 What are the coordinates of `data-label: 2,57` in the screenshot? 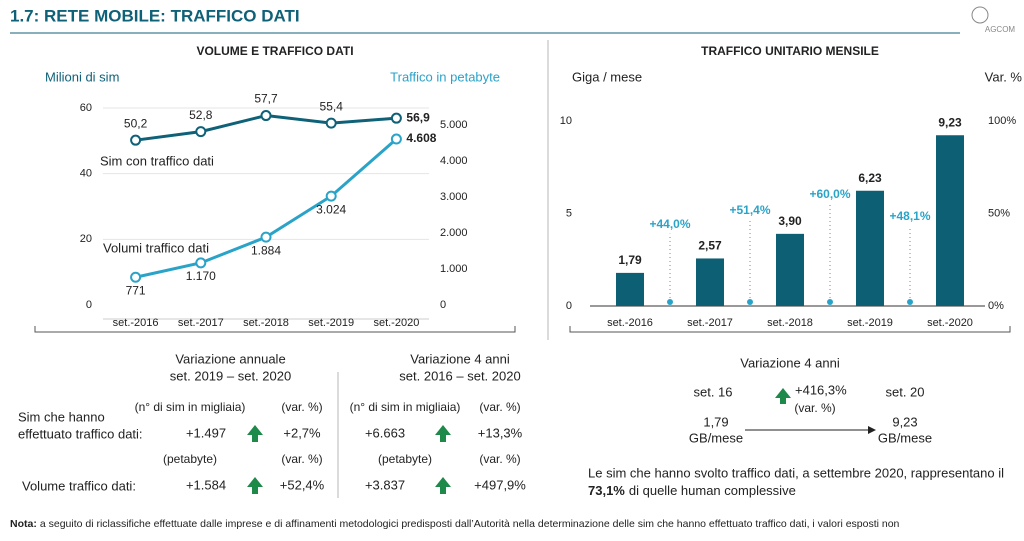 It's located at (710, 246).